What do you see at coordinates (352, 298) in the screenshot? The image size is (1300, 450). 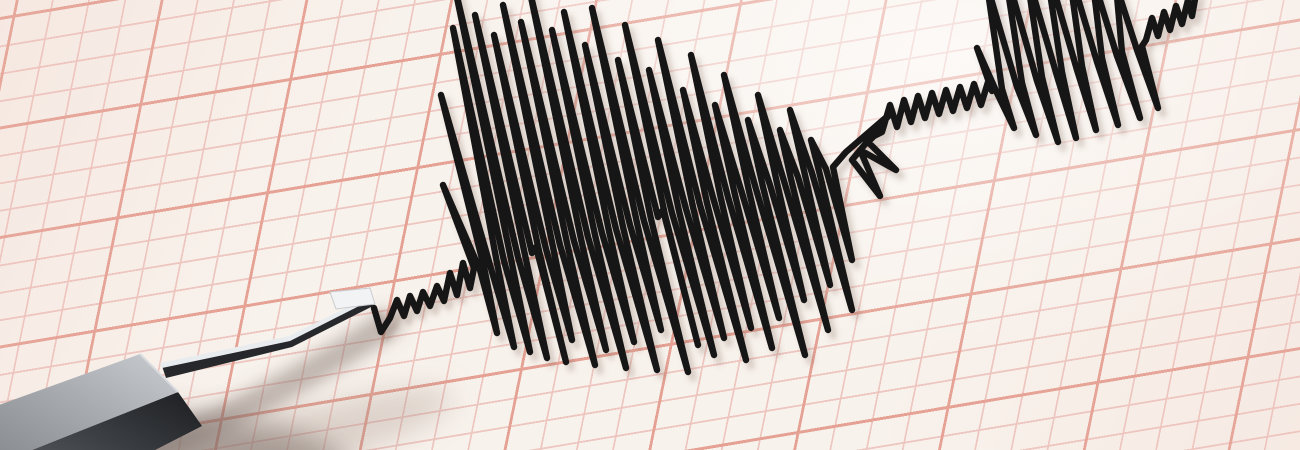 I see `stylus-tip-cap` at bounding box center [352, 298].